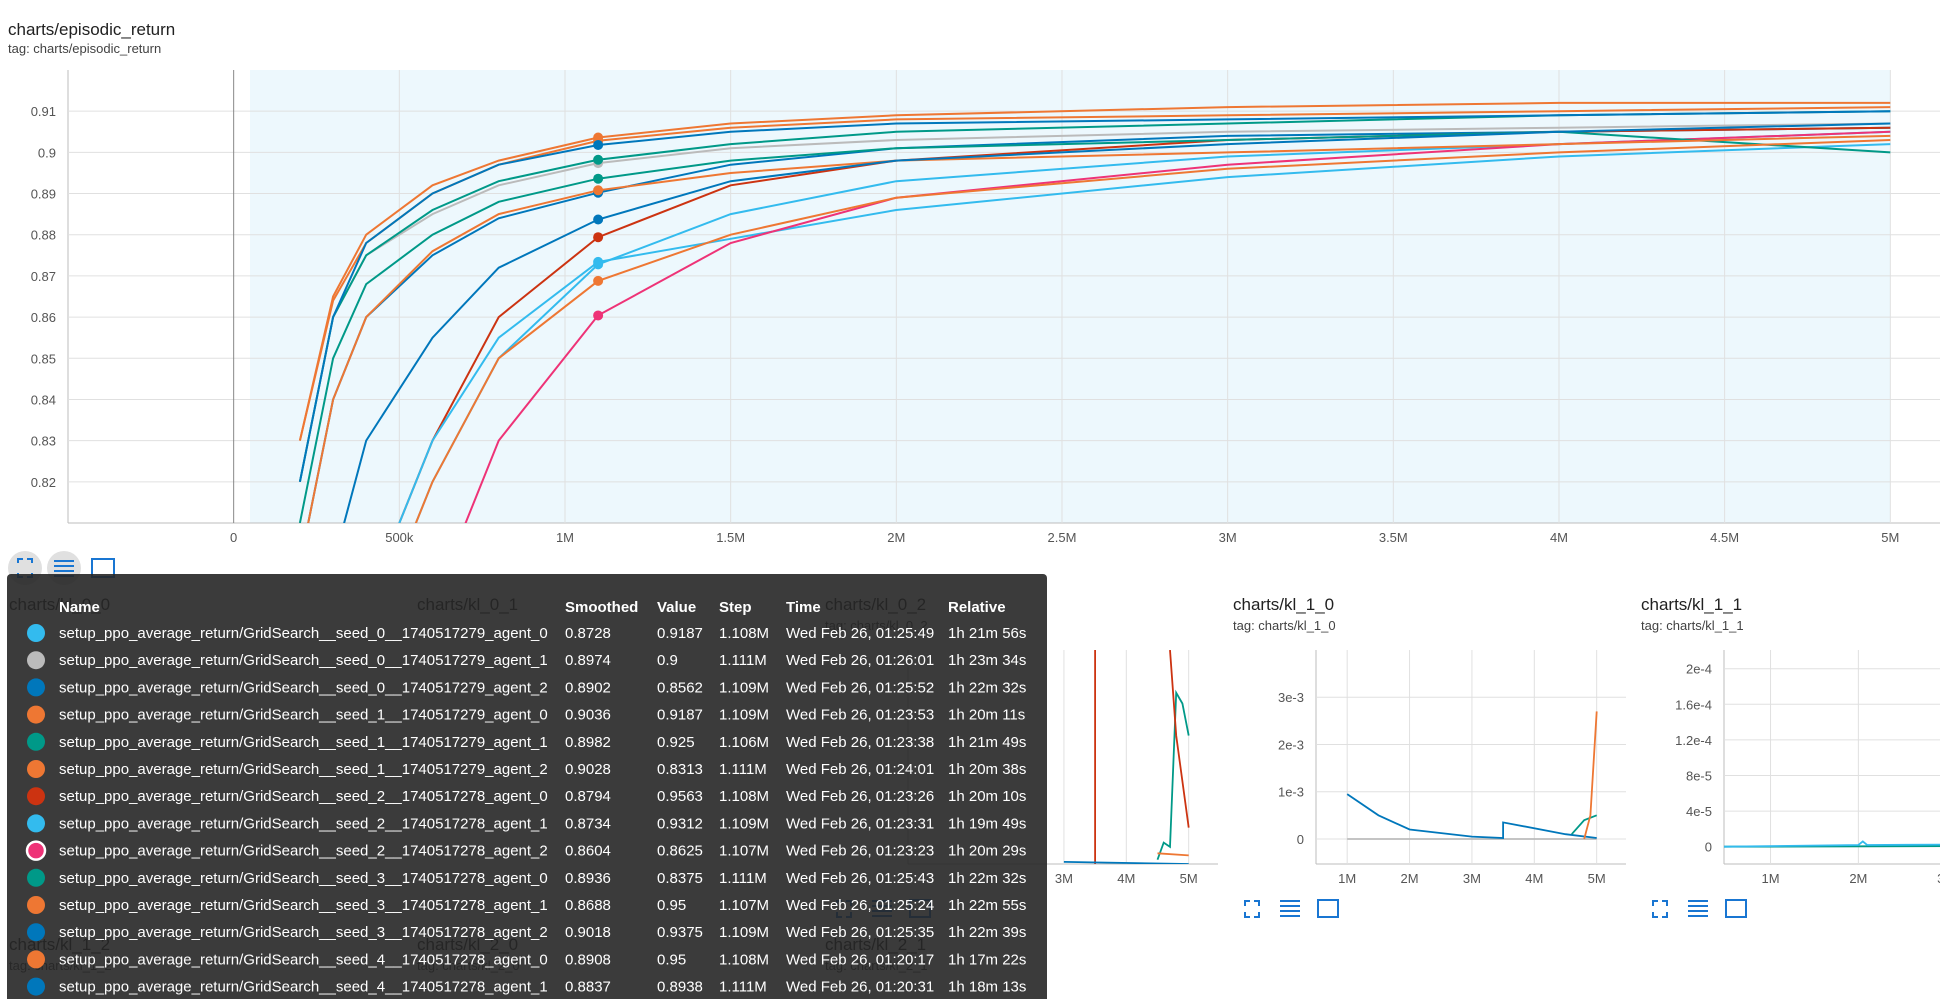 The width and height of the screenshot is (1940, 999). What do you see at coordinates (680, 932) in the screenshot?
I see `cell: 0.9375` at bounding box center [680, 932].